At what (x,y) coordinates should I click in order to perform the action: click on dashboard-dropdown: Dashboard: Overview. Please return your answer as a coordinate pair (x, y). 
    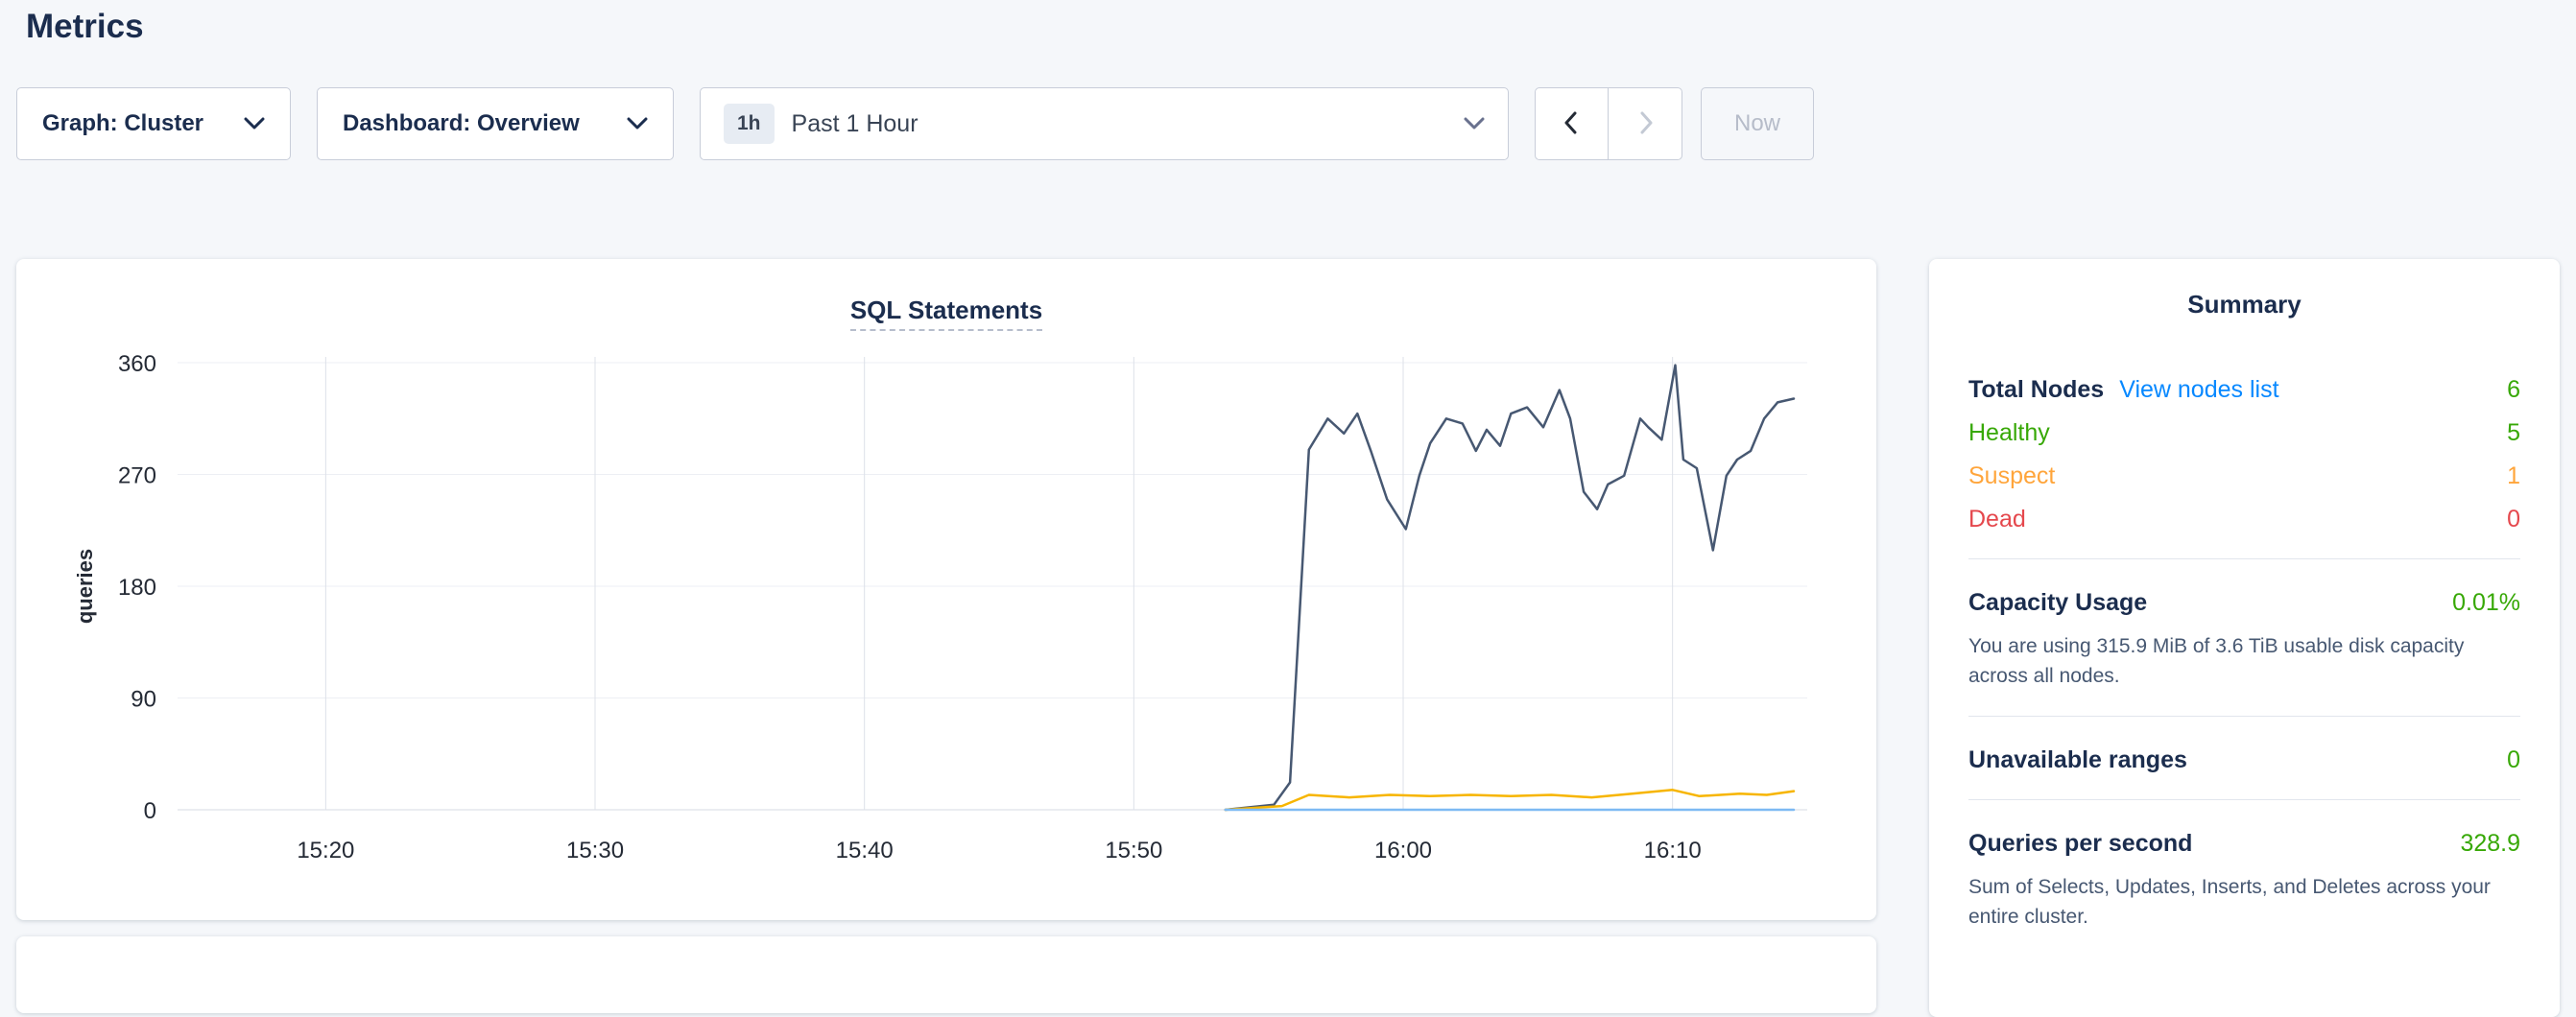
    Looking at the image, I should click on (496, 123).